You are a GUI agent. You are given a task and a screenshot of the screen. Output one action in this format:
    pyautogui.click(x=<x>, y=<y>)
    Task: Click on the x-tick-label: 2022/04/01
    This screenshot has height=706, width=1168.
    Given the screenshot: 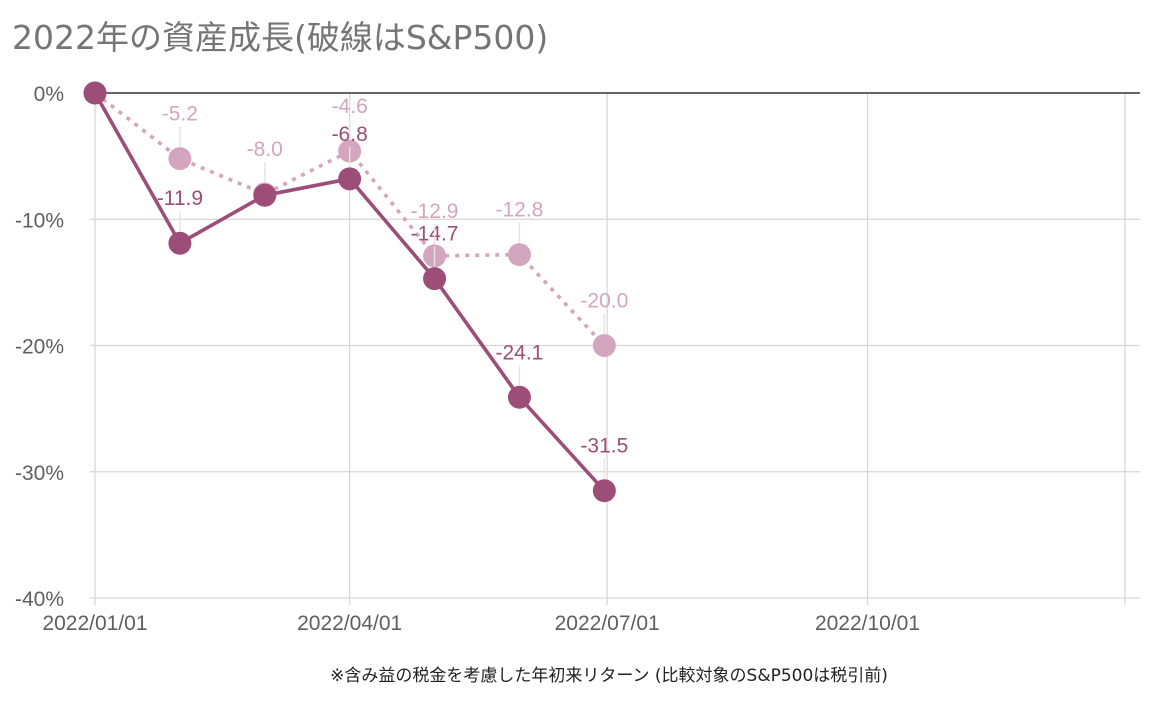 What is the action you would take?
    pyautogui.click(x=349, y=623)
    